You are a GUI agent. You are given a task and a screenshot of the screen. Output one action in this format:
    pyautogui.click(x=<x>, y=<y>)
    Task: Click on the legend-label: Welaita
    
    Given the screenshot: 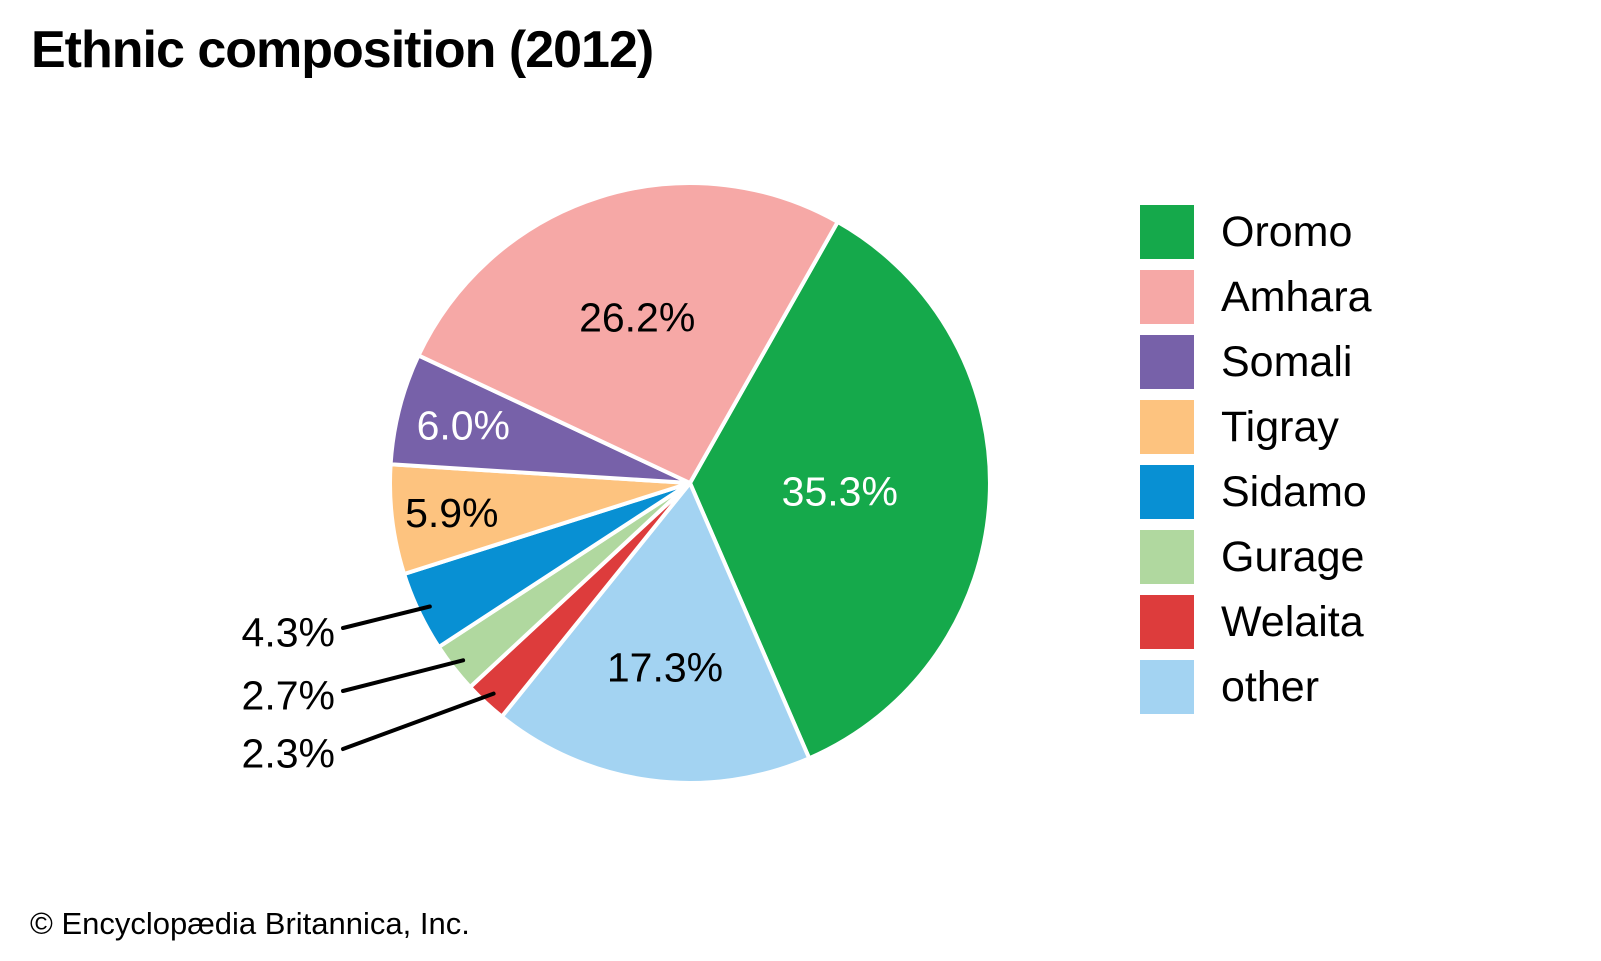 What is the action you would take?
    pyautogui.click(x=1292, y=621)
    